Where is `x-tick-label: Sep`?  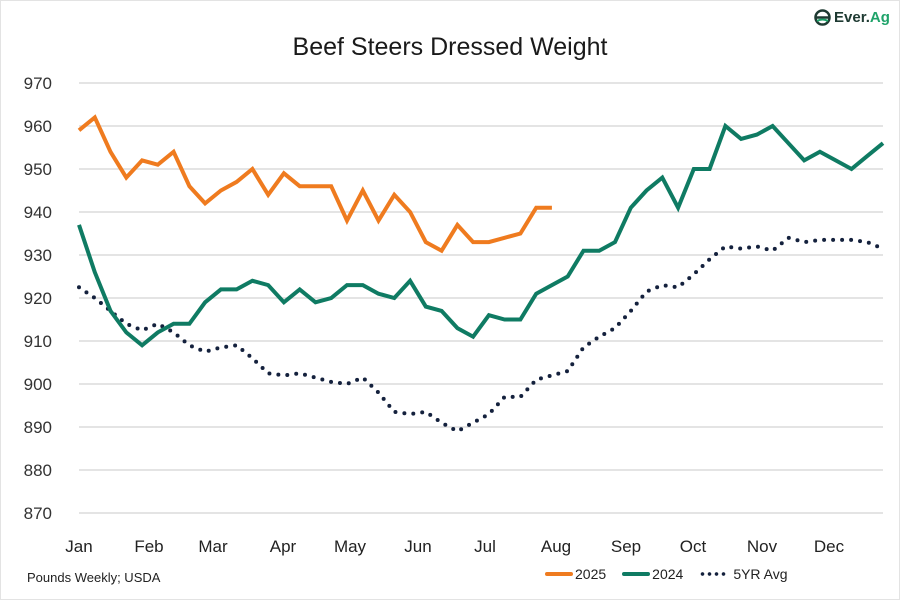
x-tick-label: Sep is located at coordinates (626, 546).